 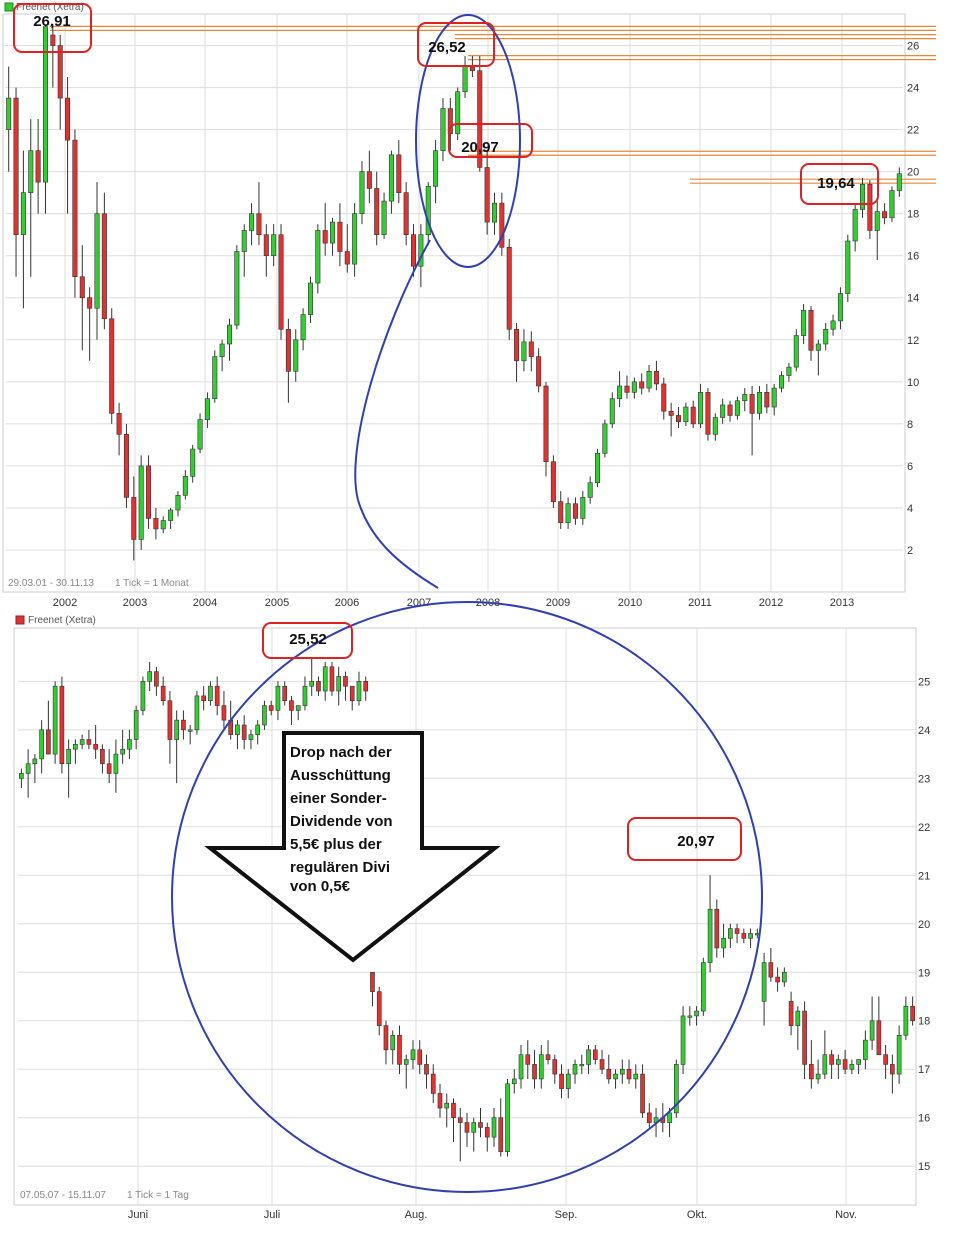 What do you see at coordinates (836, 183) in the screenshot?
I see `callout-label: 19,64` at bounding box center [836, 183].